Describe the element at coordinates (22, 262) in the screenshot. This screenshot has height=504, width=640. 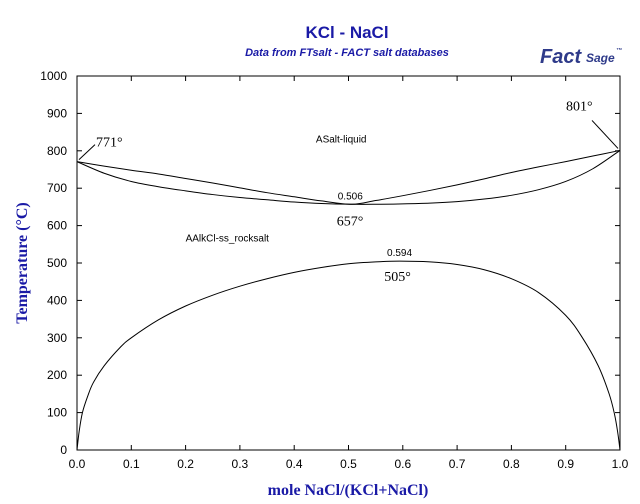
I see `y-axis-title: Temperature (°C)` at that location.